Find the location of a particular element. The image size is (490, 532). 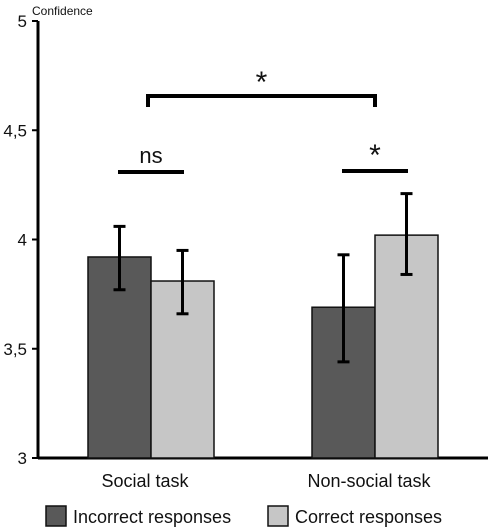

significance-label: ns is located at coordinates (150, 155).